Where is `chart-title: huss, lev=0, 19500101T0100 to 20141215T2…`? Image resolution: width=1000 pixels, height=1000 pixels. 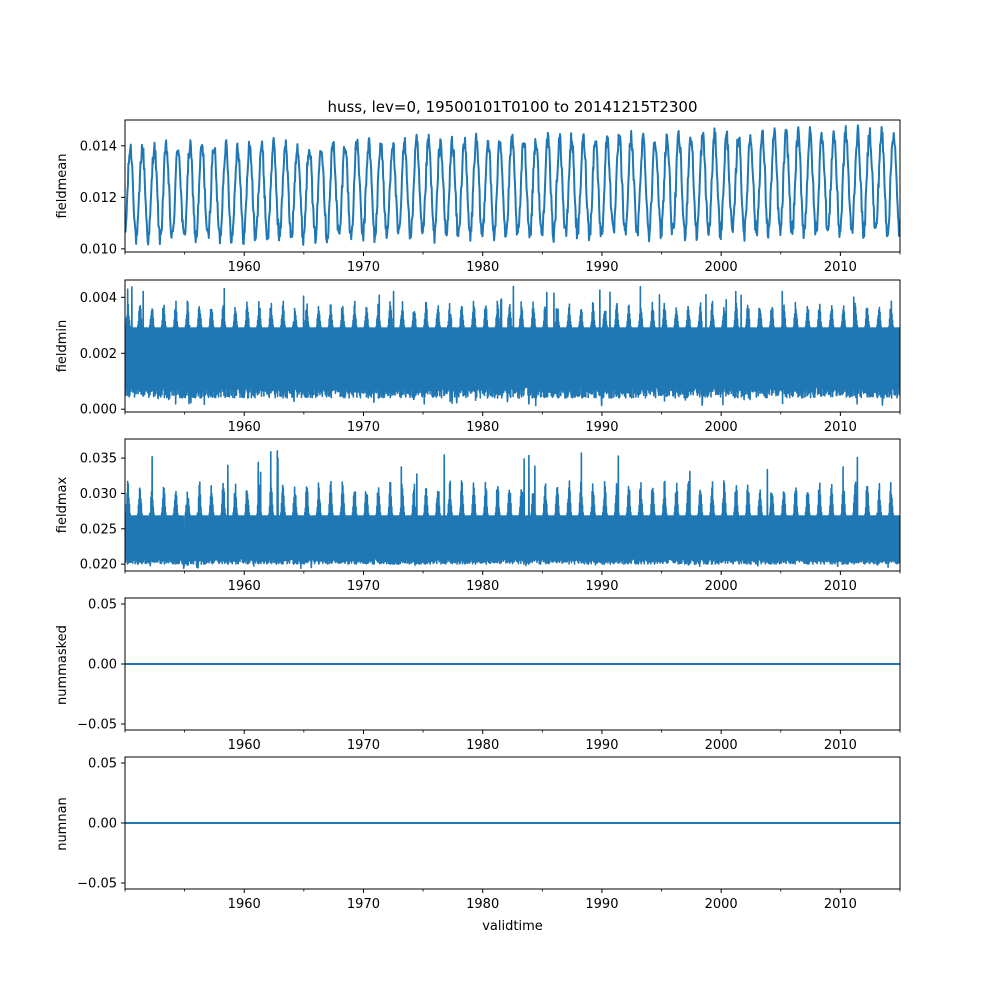
chart-title: huss, lev=0, 19500101T0100 to 20141215T2… is located at coordinates (512, 107).